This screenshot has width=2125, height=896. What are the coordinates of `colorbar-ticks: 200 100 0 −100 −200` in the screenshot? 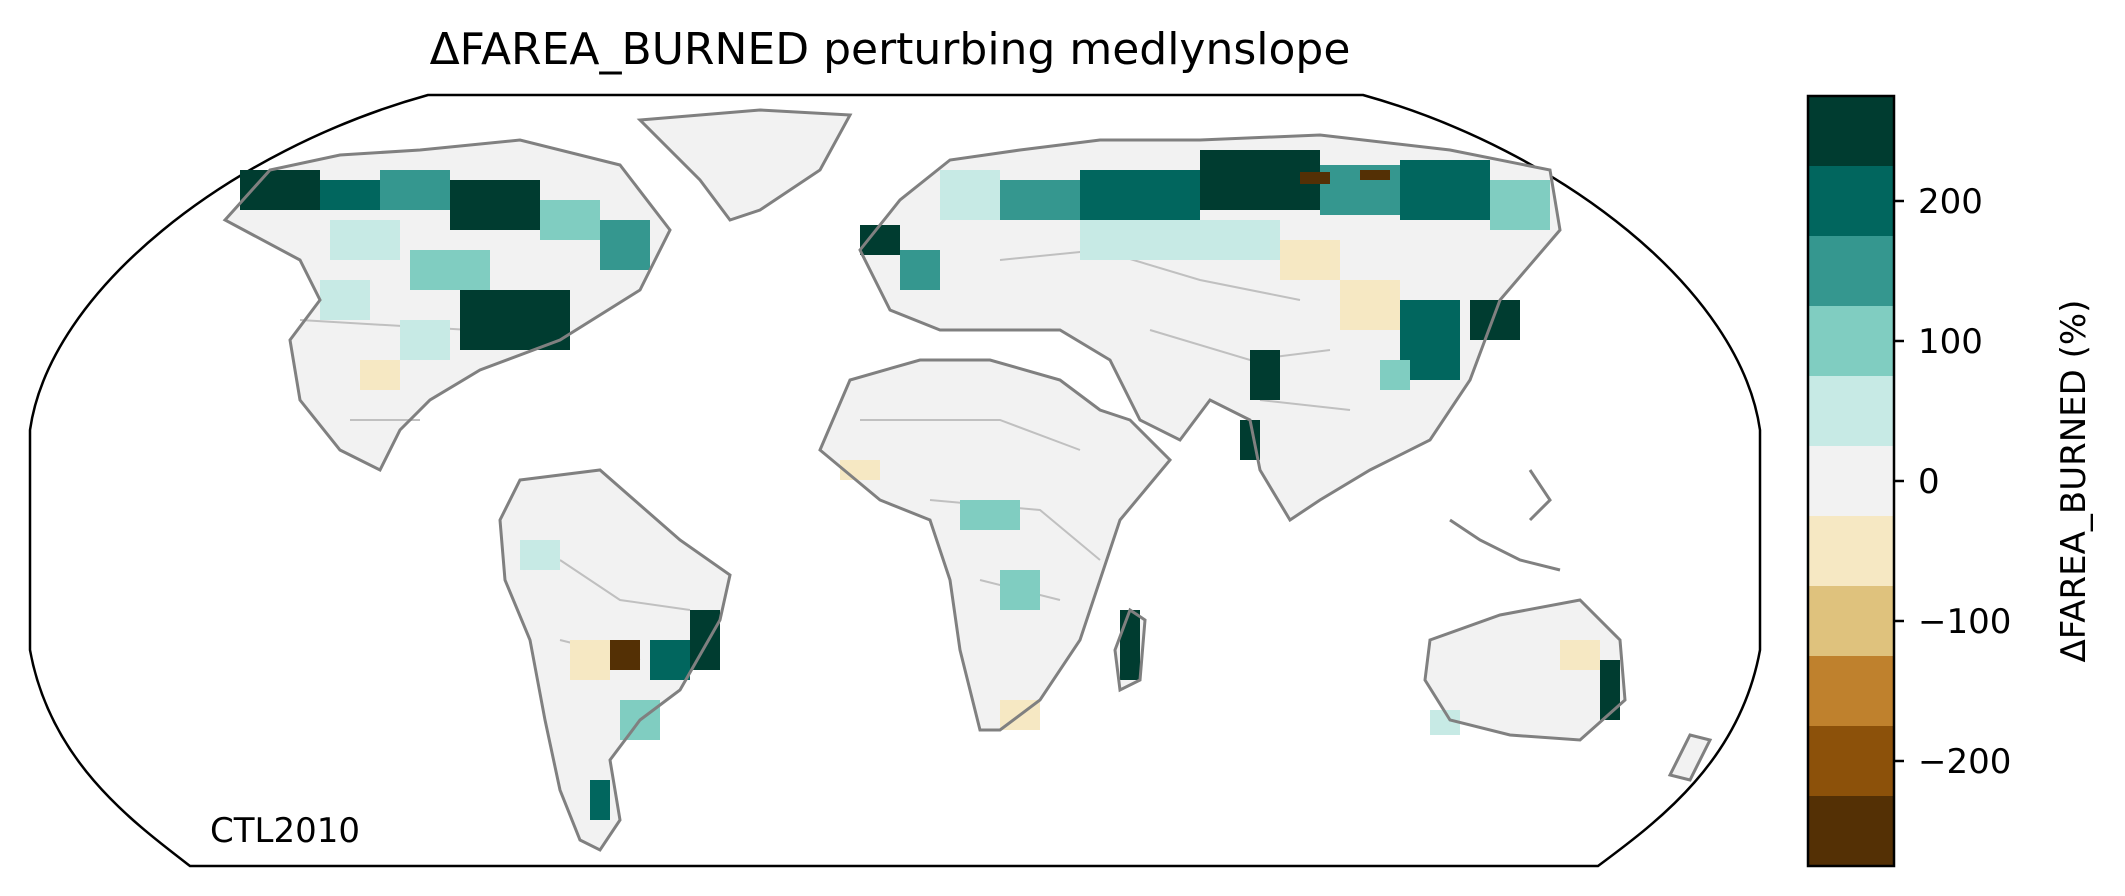 It's located at (1952, 482).